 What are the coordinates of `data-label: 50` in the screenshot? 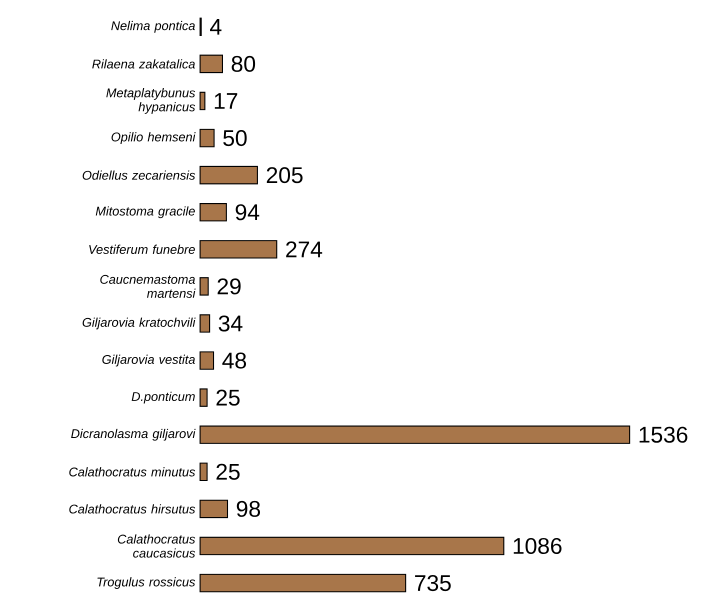 It's located at (235, 138).